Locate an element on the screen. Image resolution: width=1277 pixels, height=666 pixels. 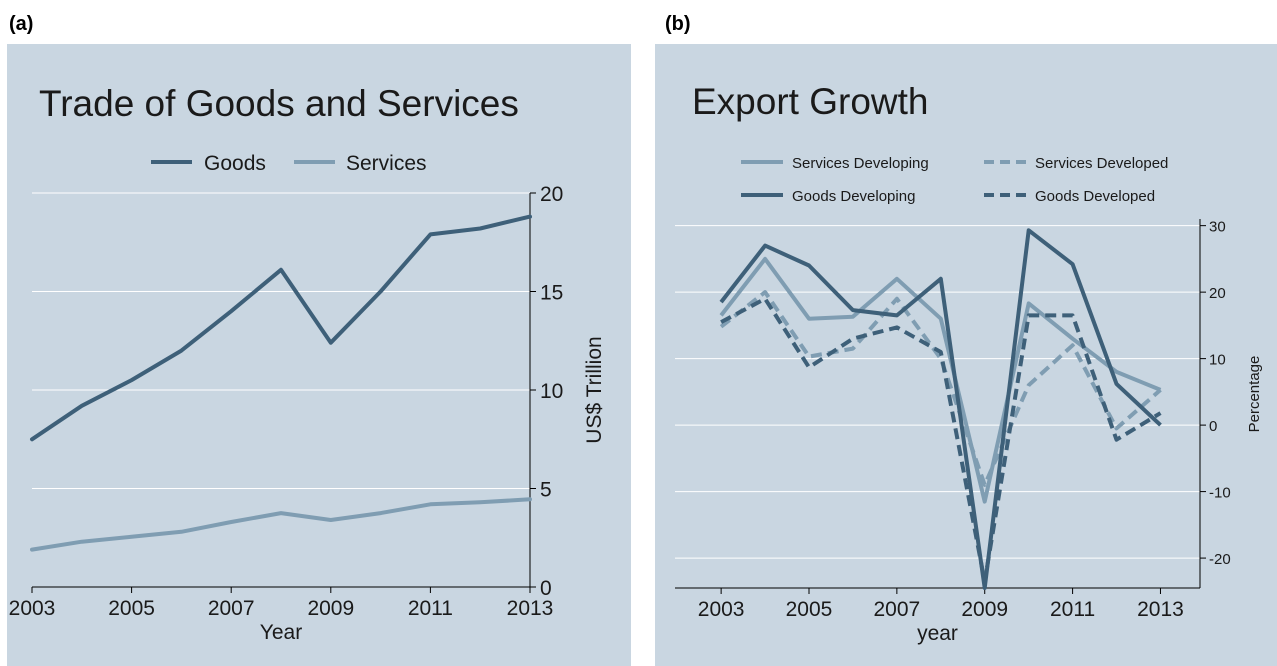
x-axis-label: Year is located at coordinates (281, 632).